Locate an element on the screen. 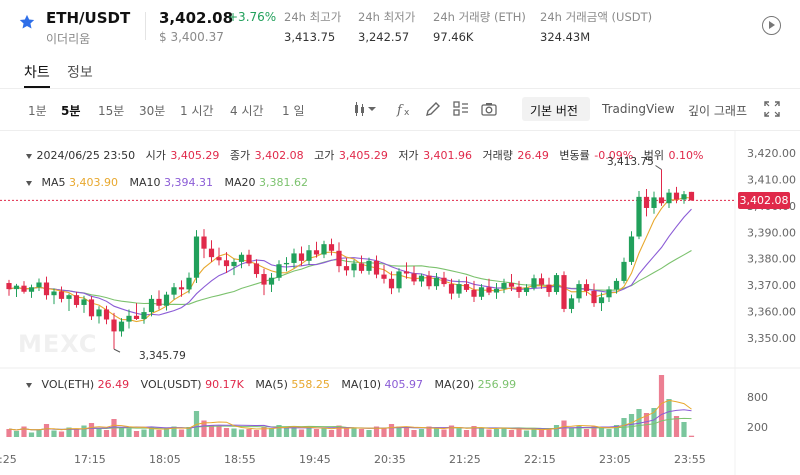 This screenshot has height=475, width=800. legend-close: 3,402.08 is located at coordinates (279, 155).